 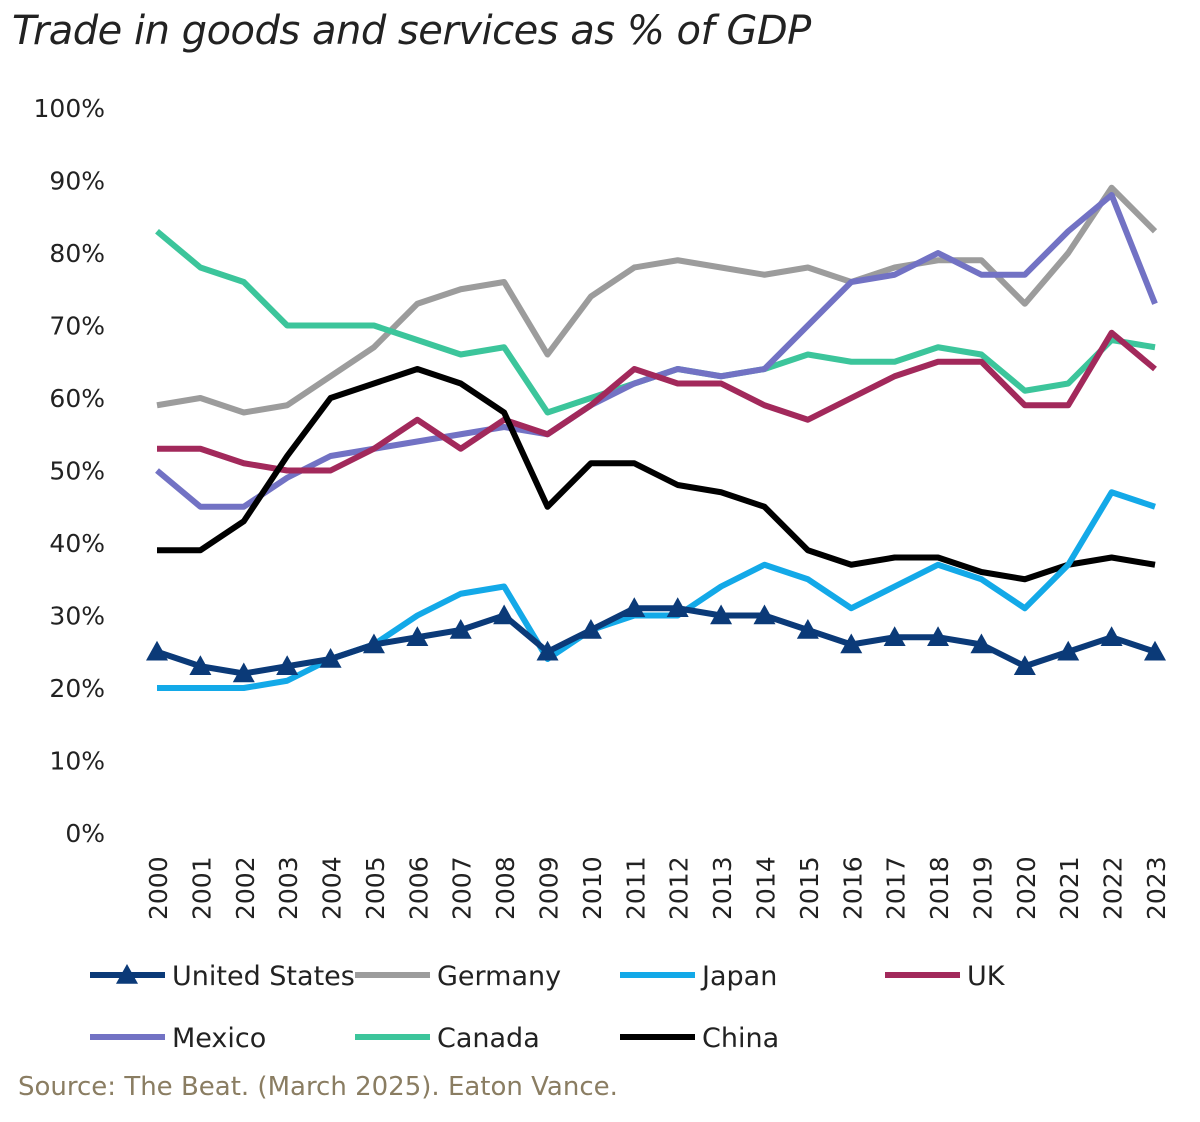 What do you see at coordinates (1156, 888) in the screenshot?
I see `x-tick-label: 2023` at bounding box center [1156, 888].